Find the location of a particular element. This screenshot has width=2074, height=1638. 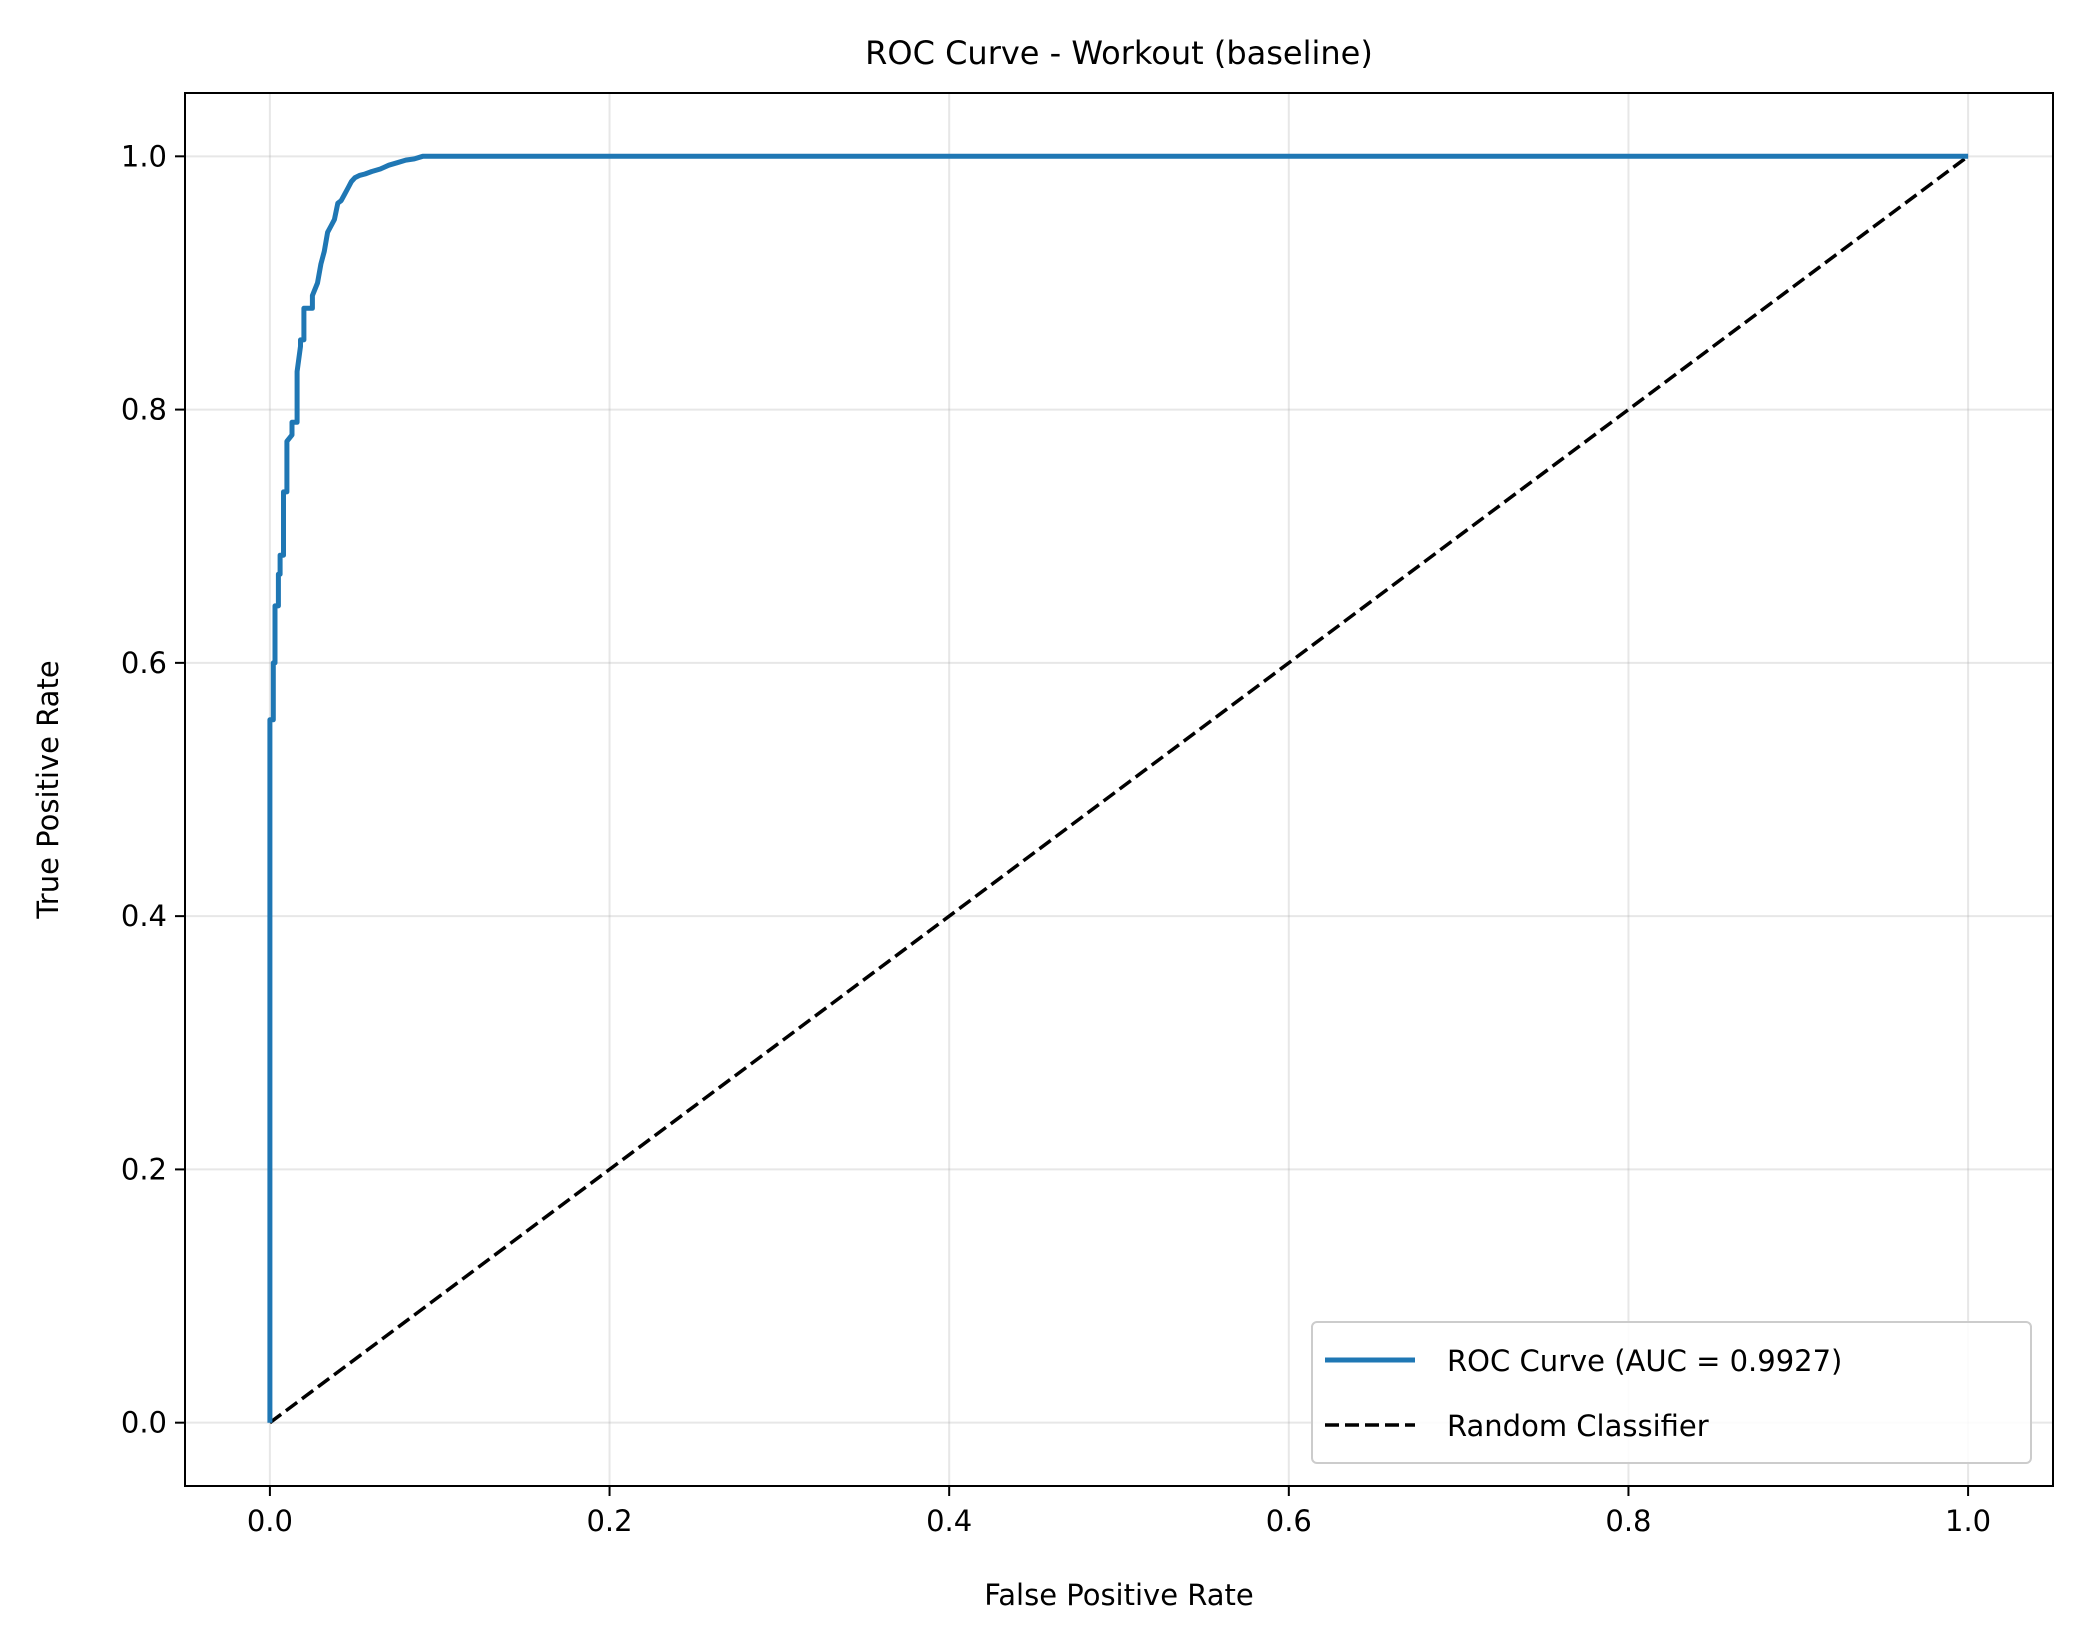

legend-label-roc-curve: ROC Curve (AUC = 0.9927) is located at coordinates (1644, 1361).